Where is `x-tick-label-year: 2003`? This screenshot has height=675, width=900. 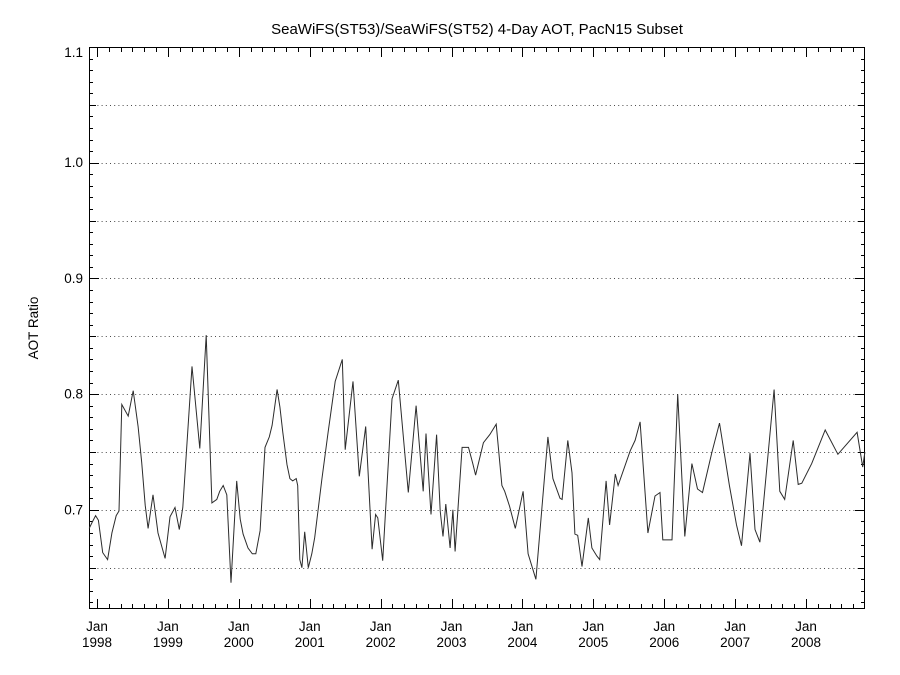 x-tick-label-year: 2003 is located at coordinates (451, 642).